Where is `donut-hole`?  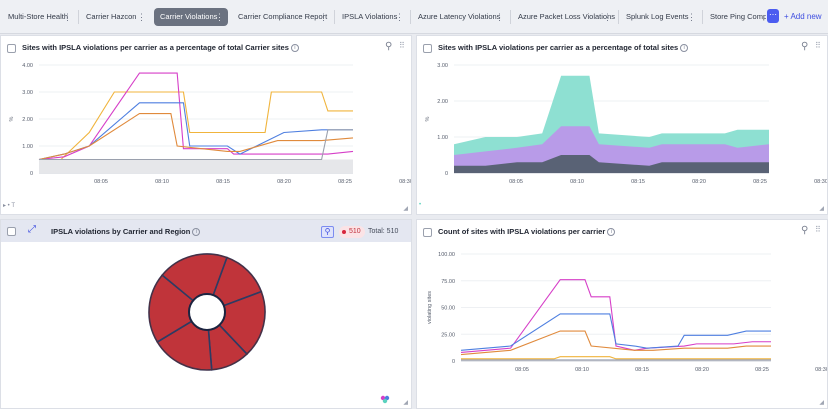 donut-hole is located at coordinates (207, 312).